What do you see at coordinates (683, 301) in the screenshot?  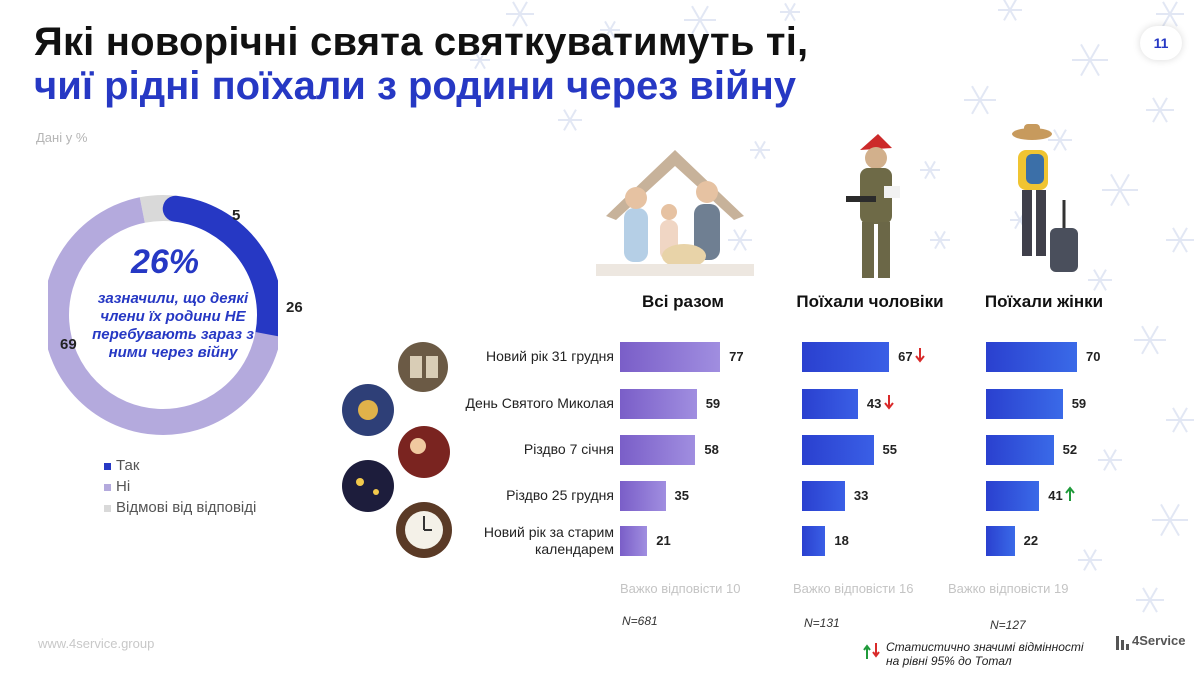 I see `column-header-total: Всі разом` at bounding box center [683, 301].